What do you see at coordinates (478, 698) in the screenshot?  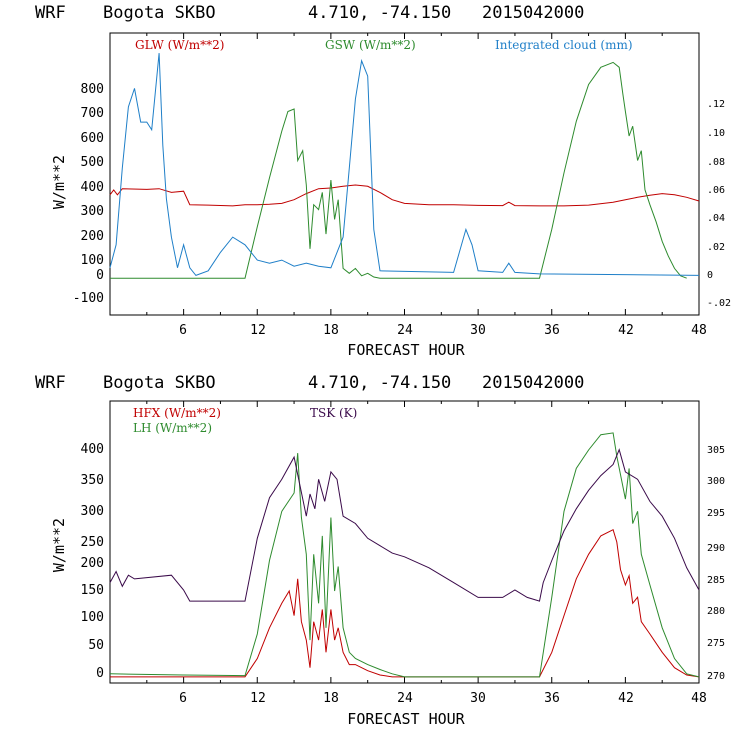 I see `panel-2-xtick: 30` at bounding box center [478, 698].